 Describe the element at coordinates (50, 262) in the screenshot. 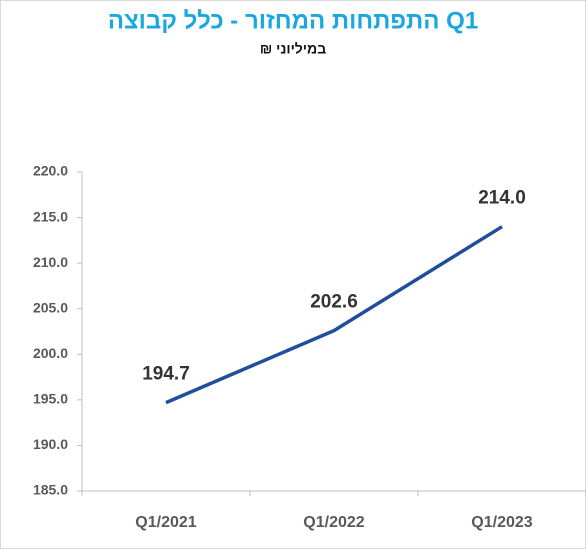

I see `y-tick-label: 210.0` at that location.